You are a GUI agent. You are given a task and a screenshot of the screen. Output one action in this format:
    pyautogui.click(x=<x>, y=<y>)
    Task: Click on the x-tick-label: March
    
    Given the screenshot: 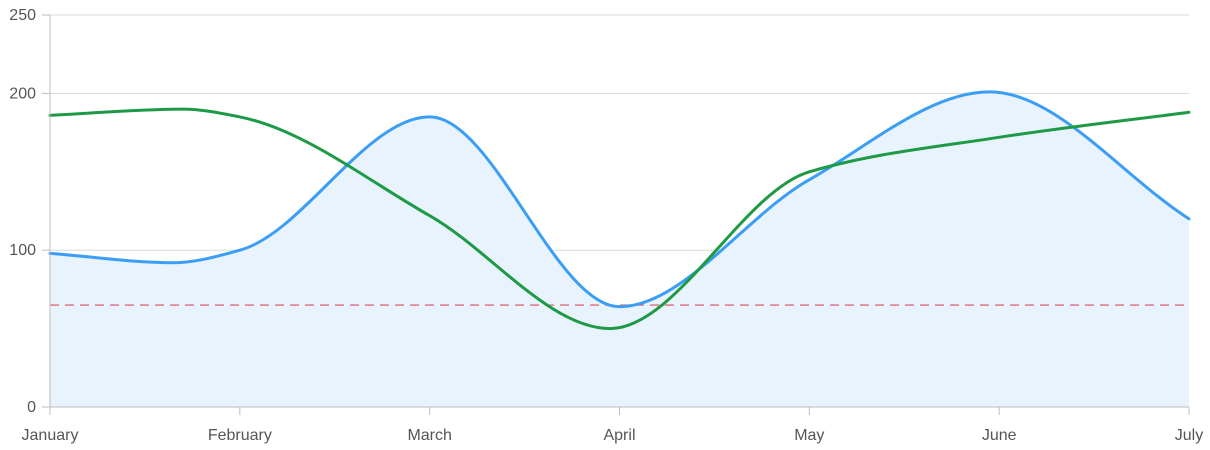 What is the action you would take?
    pyautogui.click(x=429, y=435)
    